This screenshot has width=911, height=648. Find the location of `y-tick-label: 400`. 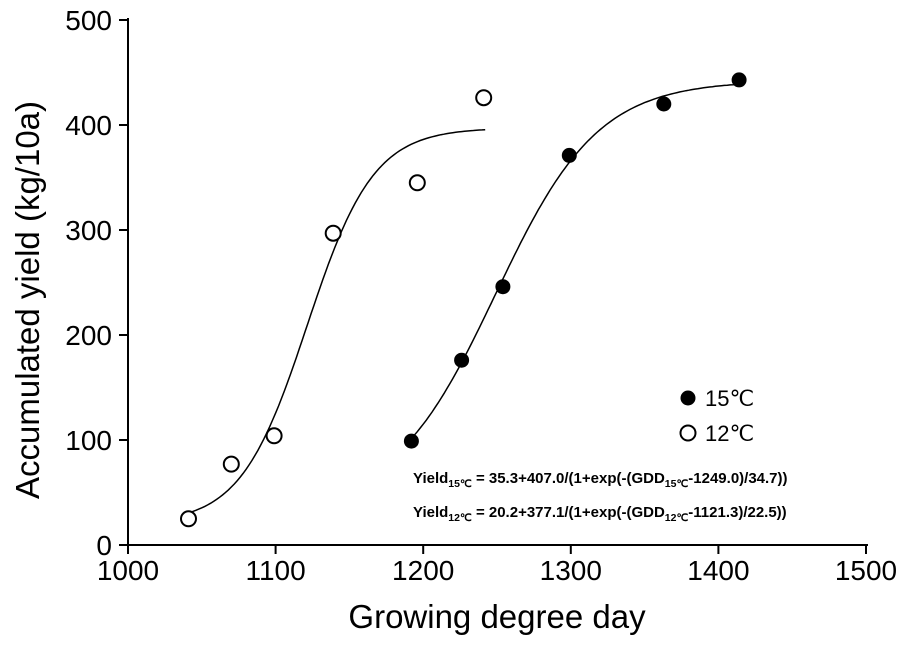

y-tick-label: 400 is located at coordinates (88, 125).